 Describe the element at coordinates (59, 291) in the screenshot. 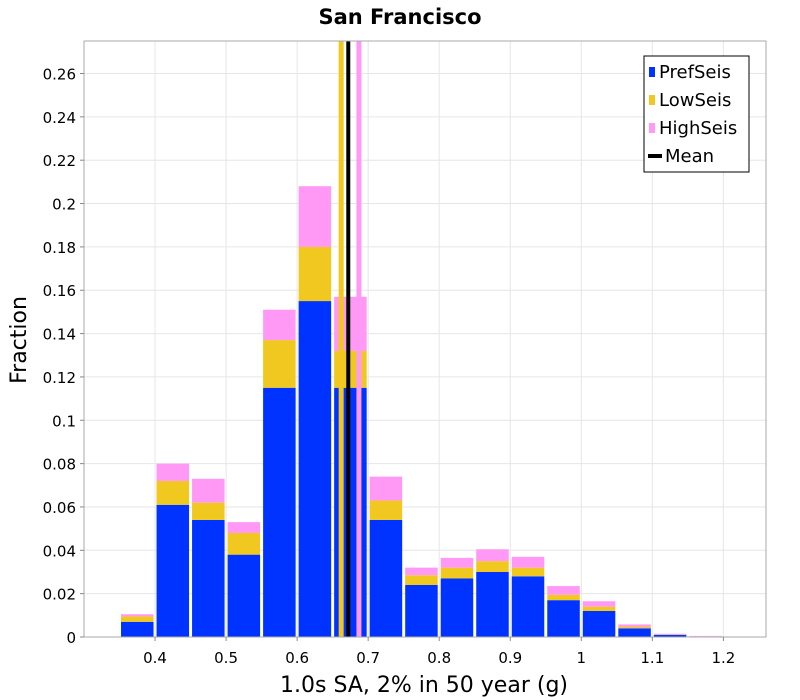

I see `y-tick-label: 0.16` at that location.